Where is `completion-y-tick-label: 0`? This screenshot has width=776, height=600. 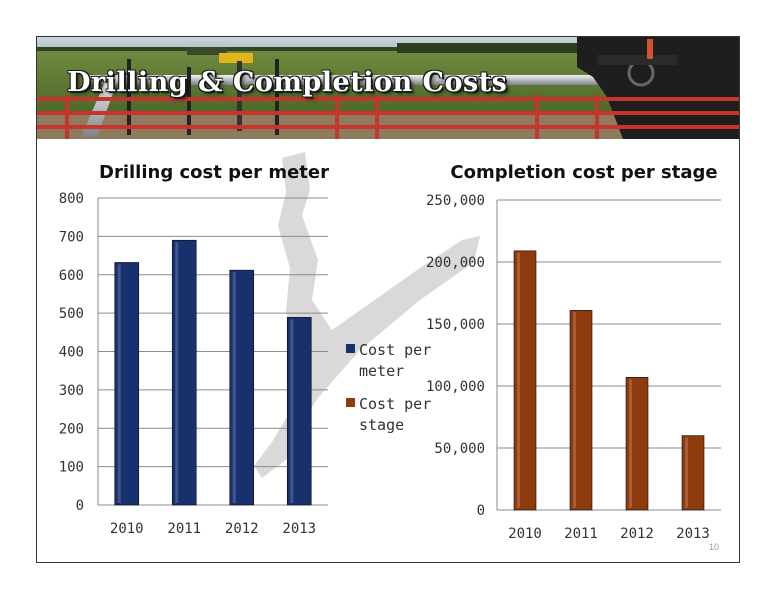
completion-y-tick-label: 0 is located at coordinates (481, 511).